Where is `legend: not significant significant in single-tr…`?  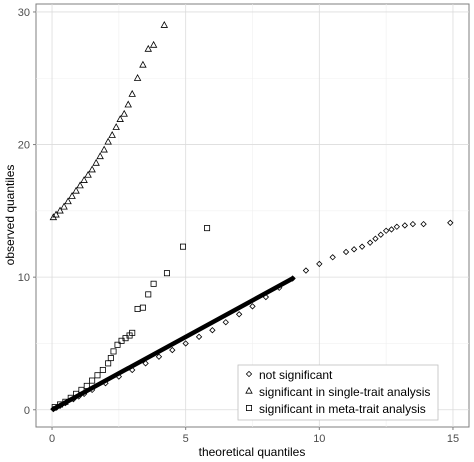 legend: not significant significant in single-tr… is located at coordinates (338, 392).